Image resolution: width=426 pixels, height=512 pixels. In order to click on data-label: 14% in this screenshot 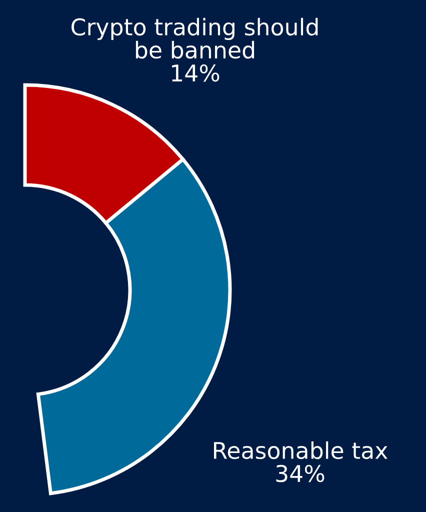, I will do `click(196, 73)`.